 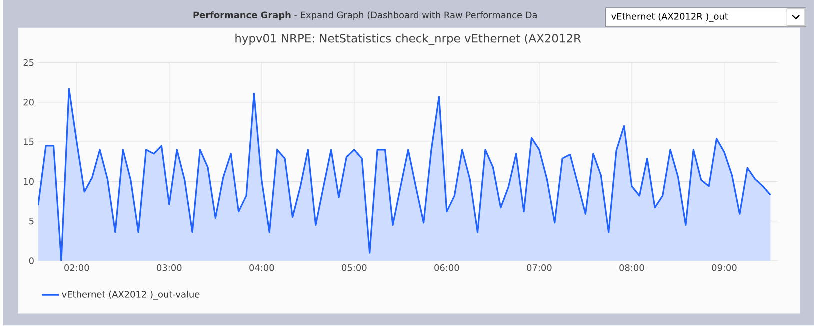 What do you see at coordinates (32, 221) in the screenshot?
I see `y-tick-label: 5` at bounding box center [32, 221].